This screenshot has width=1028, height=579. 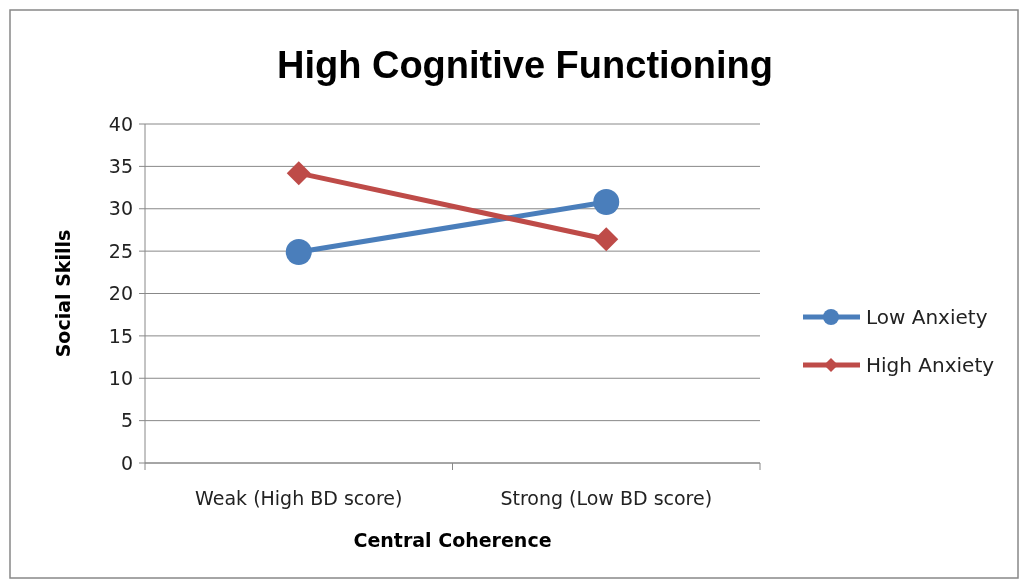 I want to click on y-tick-label: 20, so click(x=120, y=293).